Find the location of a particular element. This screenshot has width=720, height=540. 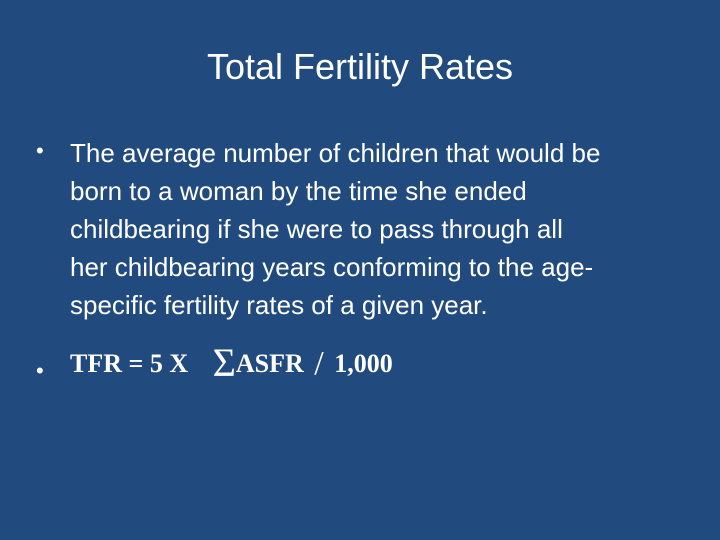

slide-title: Total Fertility Rates is located at coordinates (360, 66).